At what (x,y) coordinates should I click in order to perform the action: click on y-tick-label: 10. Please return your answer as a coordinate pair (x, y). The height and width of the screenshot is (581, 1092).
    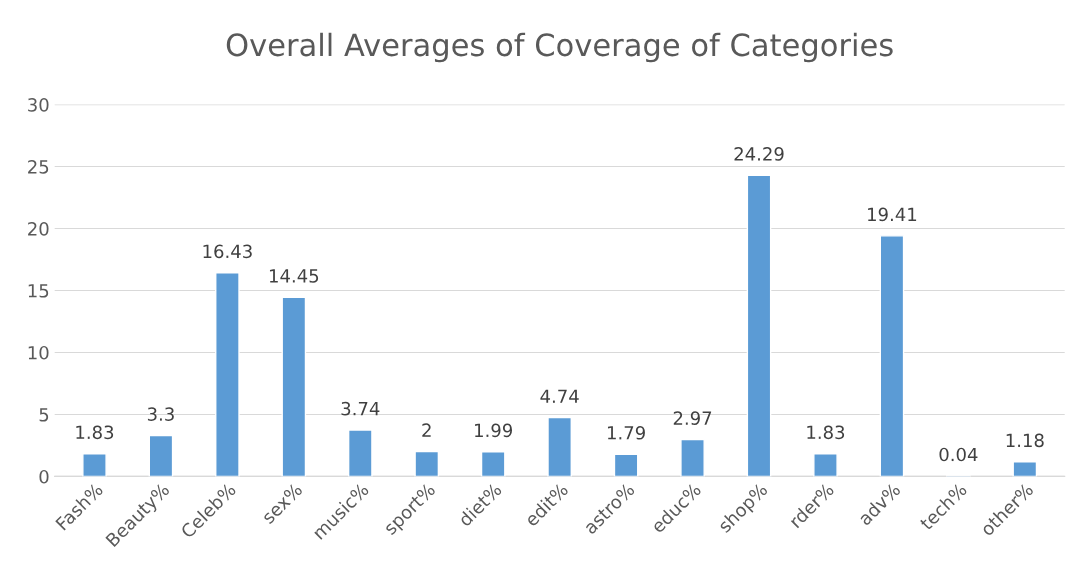
    Looking at the image, I should click on (38, 352).